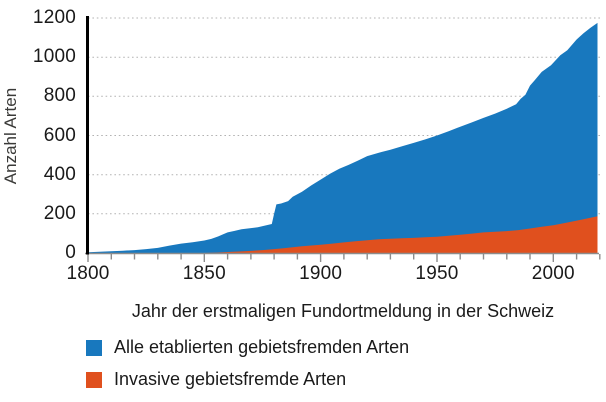  I want to click on established-series-swatch, so click(94, 347).